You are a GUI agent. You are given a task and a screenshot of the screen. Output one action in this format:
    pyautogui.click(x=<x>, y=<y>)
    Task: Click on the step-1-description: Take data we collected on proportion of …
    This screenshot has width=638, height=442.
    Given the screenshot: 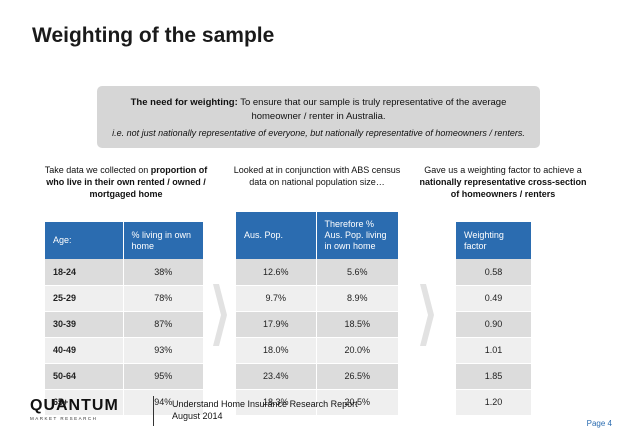 What is the action you would take?
    pyautogui.click(x=126, y=182)
    